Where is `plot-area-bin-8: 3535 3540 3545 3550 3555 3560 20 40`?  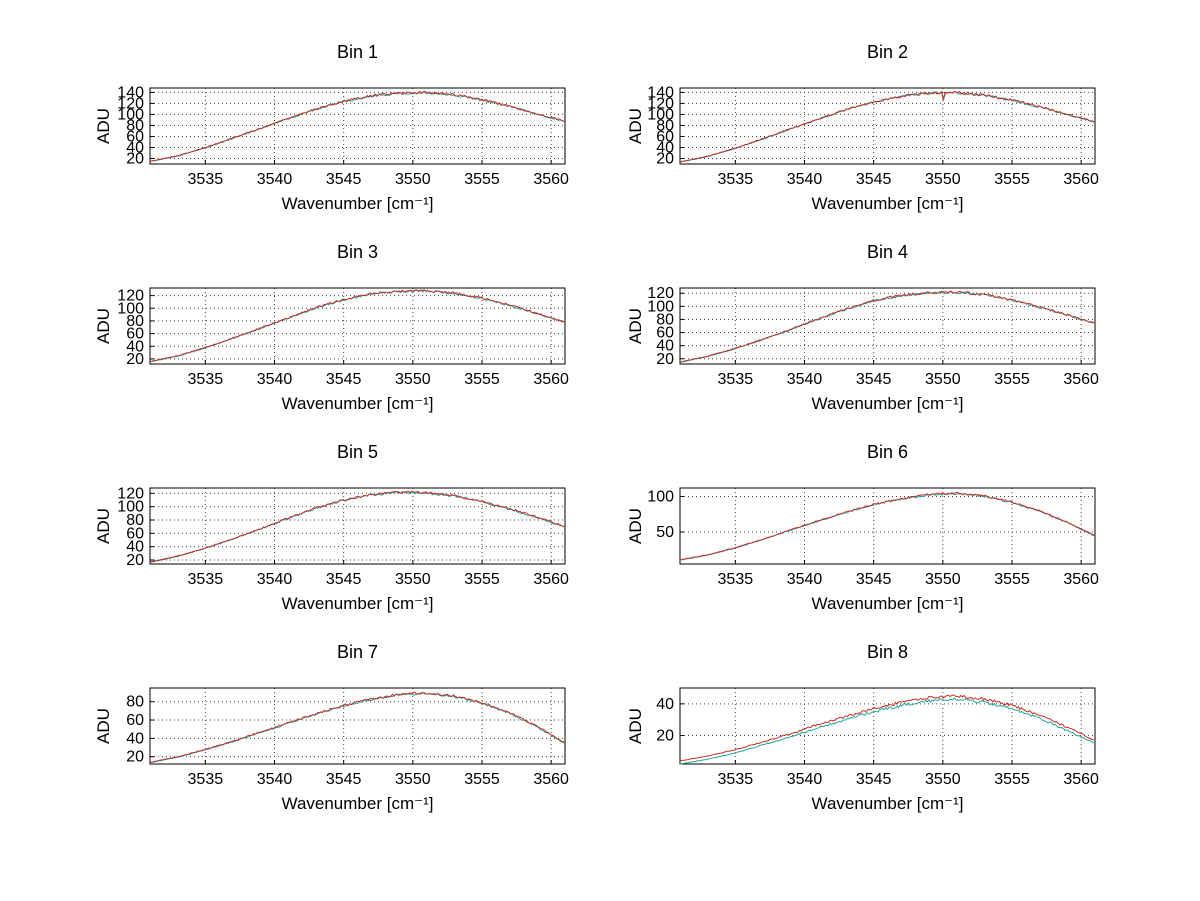
plot-area-bin-8: 3535 3540 3545 3550 3555 3560 20 40 is located at coordinates (877, 737).